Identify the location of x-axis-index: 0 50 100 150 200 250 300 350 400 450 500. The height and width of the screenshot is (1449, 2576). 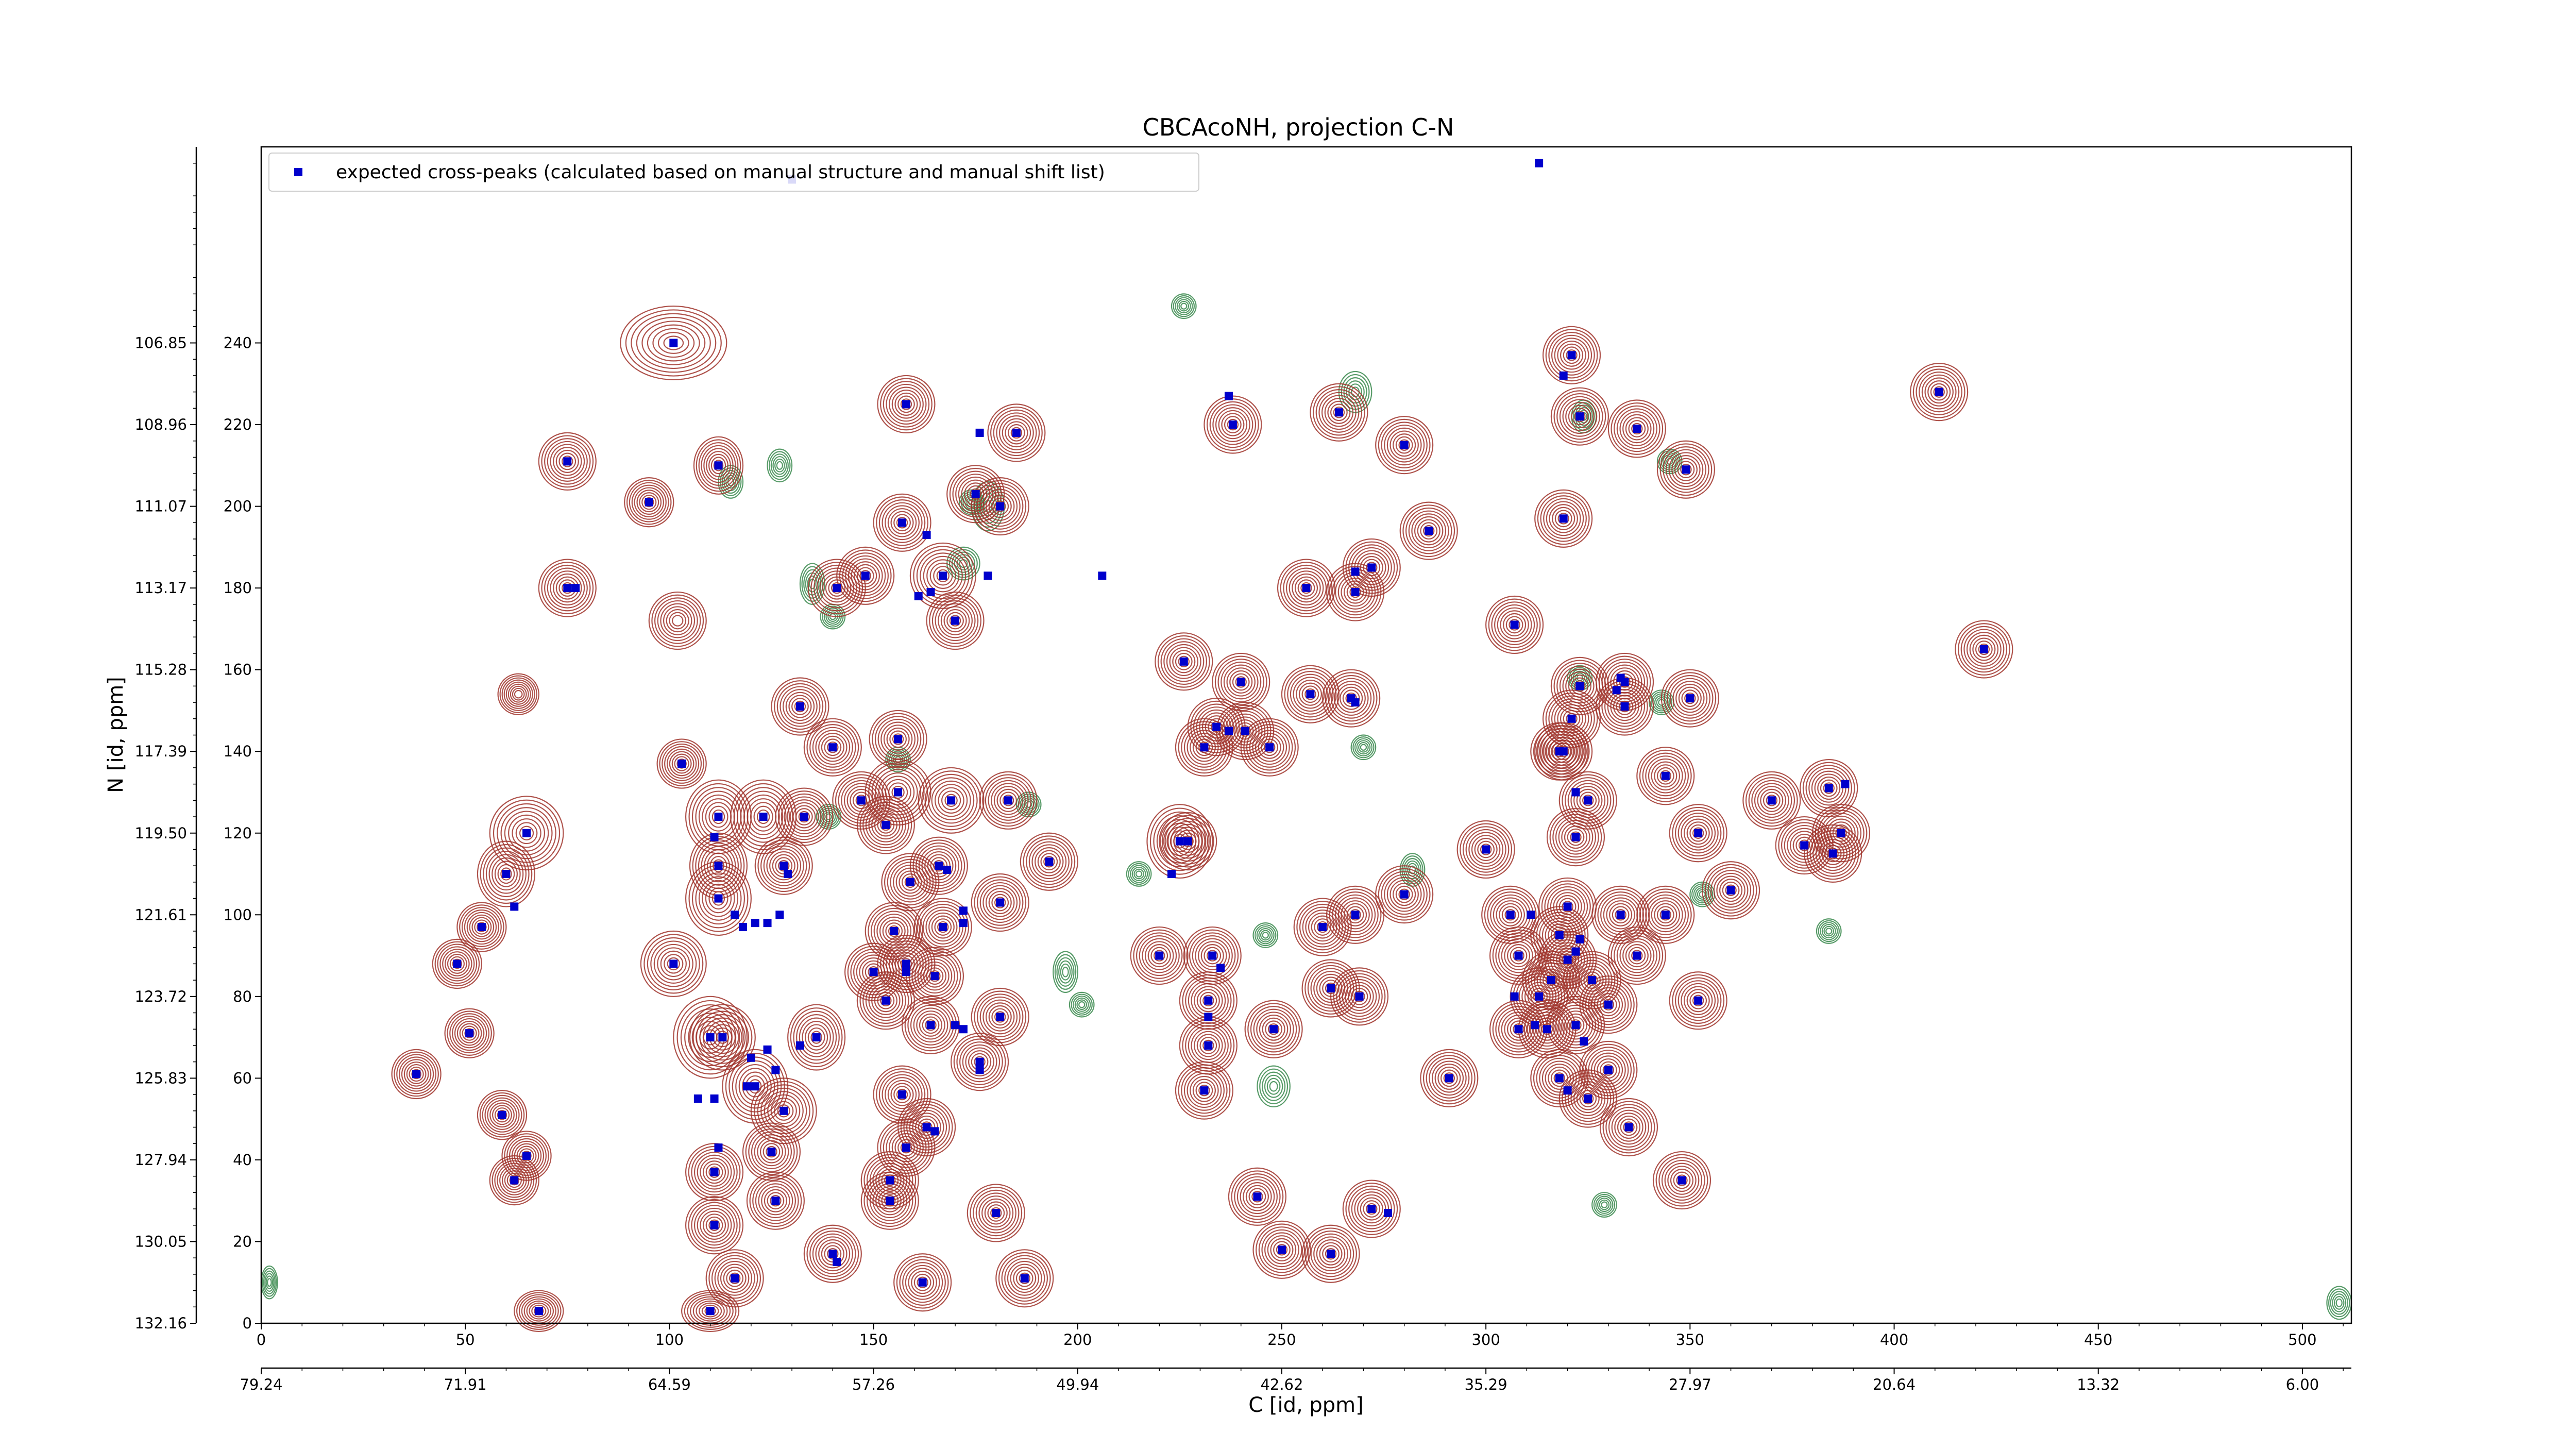
(1300, 1336).